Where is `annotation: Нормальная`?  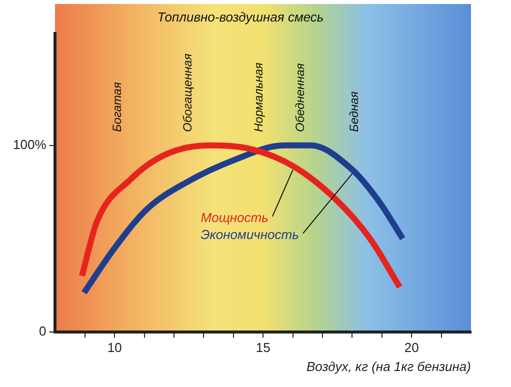
annotation: Нормальная is located at coordinates (258, 97).